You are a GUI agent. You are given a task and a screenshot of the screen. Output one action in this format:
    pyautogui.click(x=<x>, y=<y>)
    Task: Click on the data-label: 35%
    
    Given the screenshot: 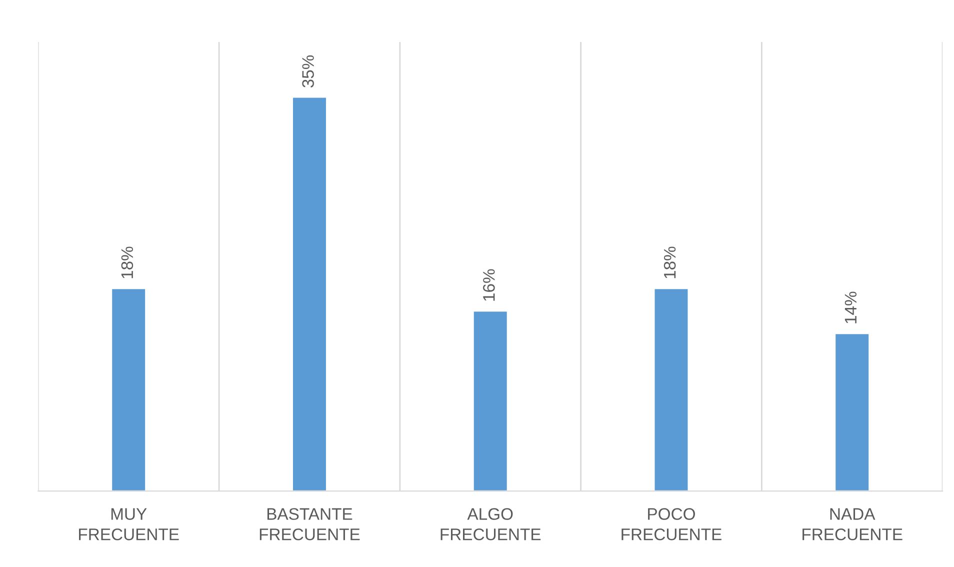 What is the action you would take?
    pyautogui.click(x=308, y=71)
    